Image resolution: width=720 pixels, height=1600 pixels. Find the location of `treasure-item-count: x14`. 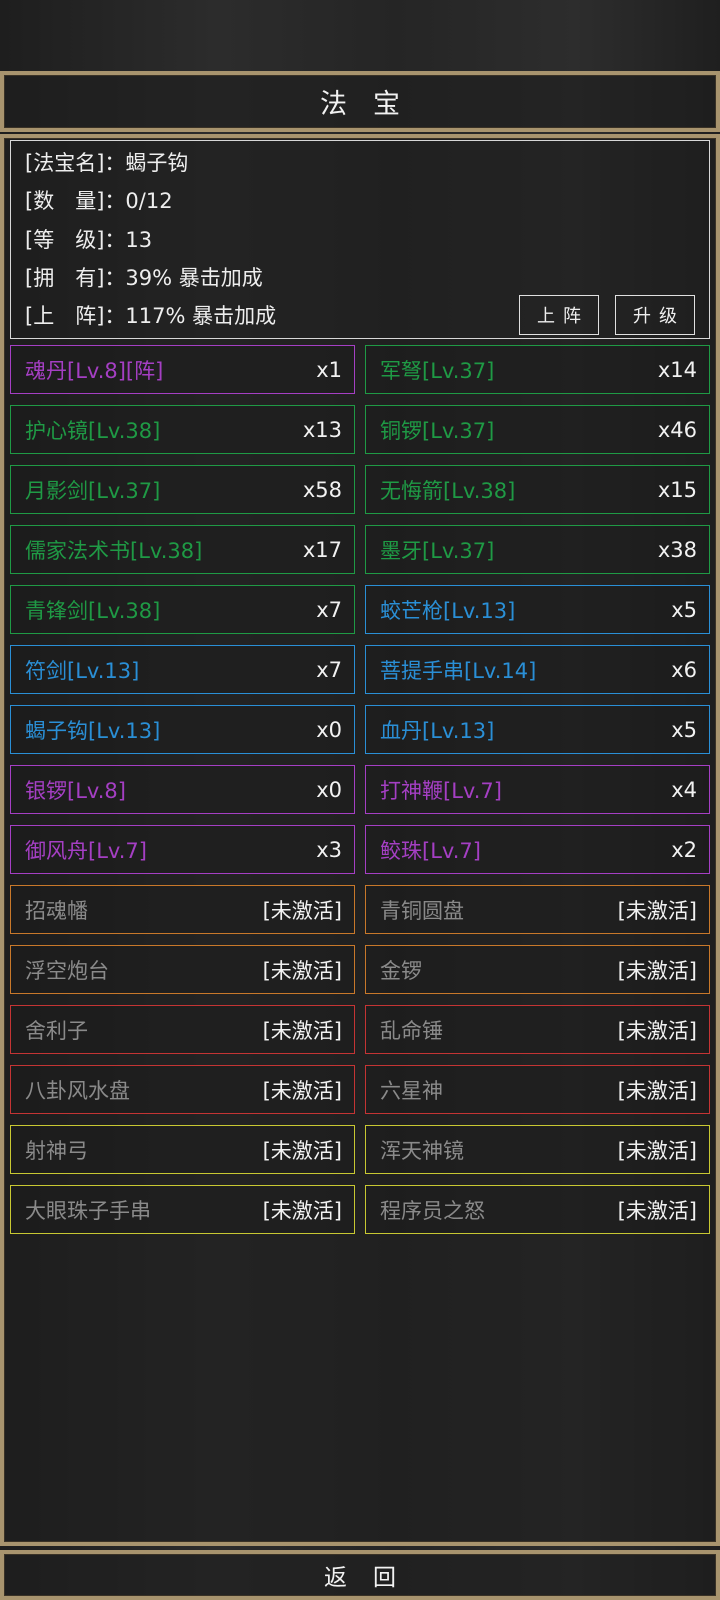

treasure-item-count: x14 is located at coordinates (677, 369).